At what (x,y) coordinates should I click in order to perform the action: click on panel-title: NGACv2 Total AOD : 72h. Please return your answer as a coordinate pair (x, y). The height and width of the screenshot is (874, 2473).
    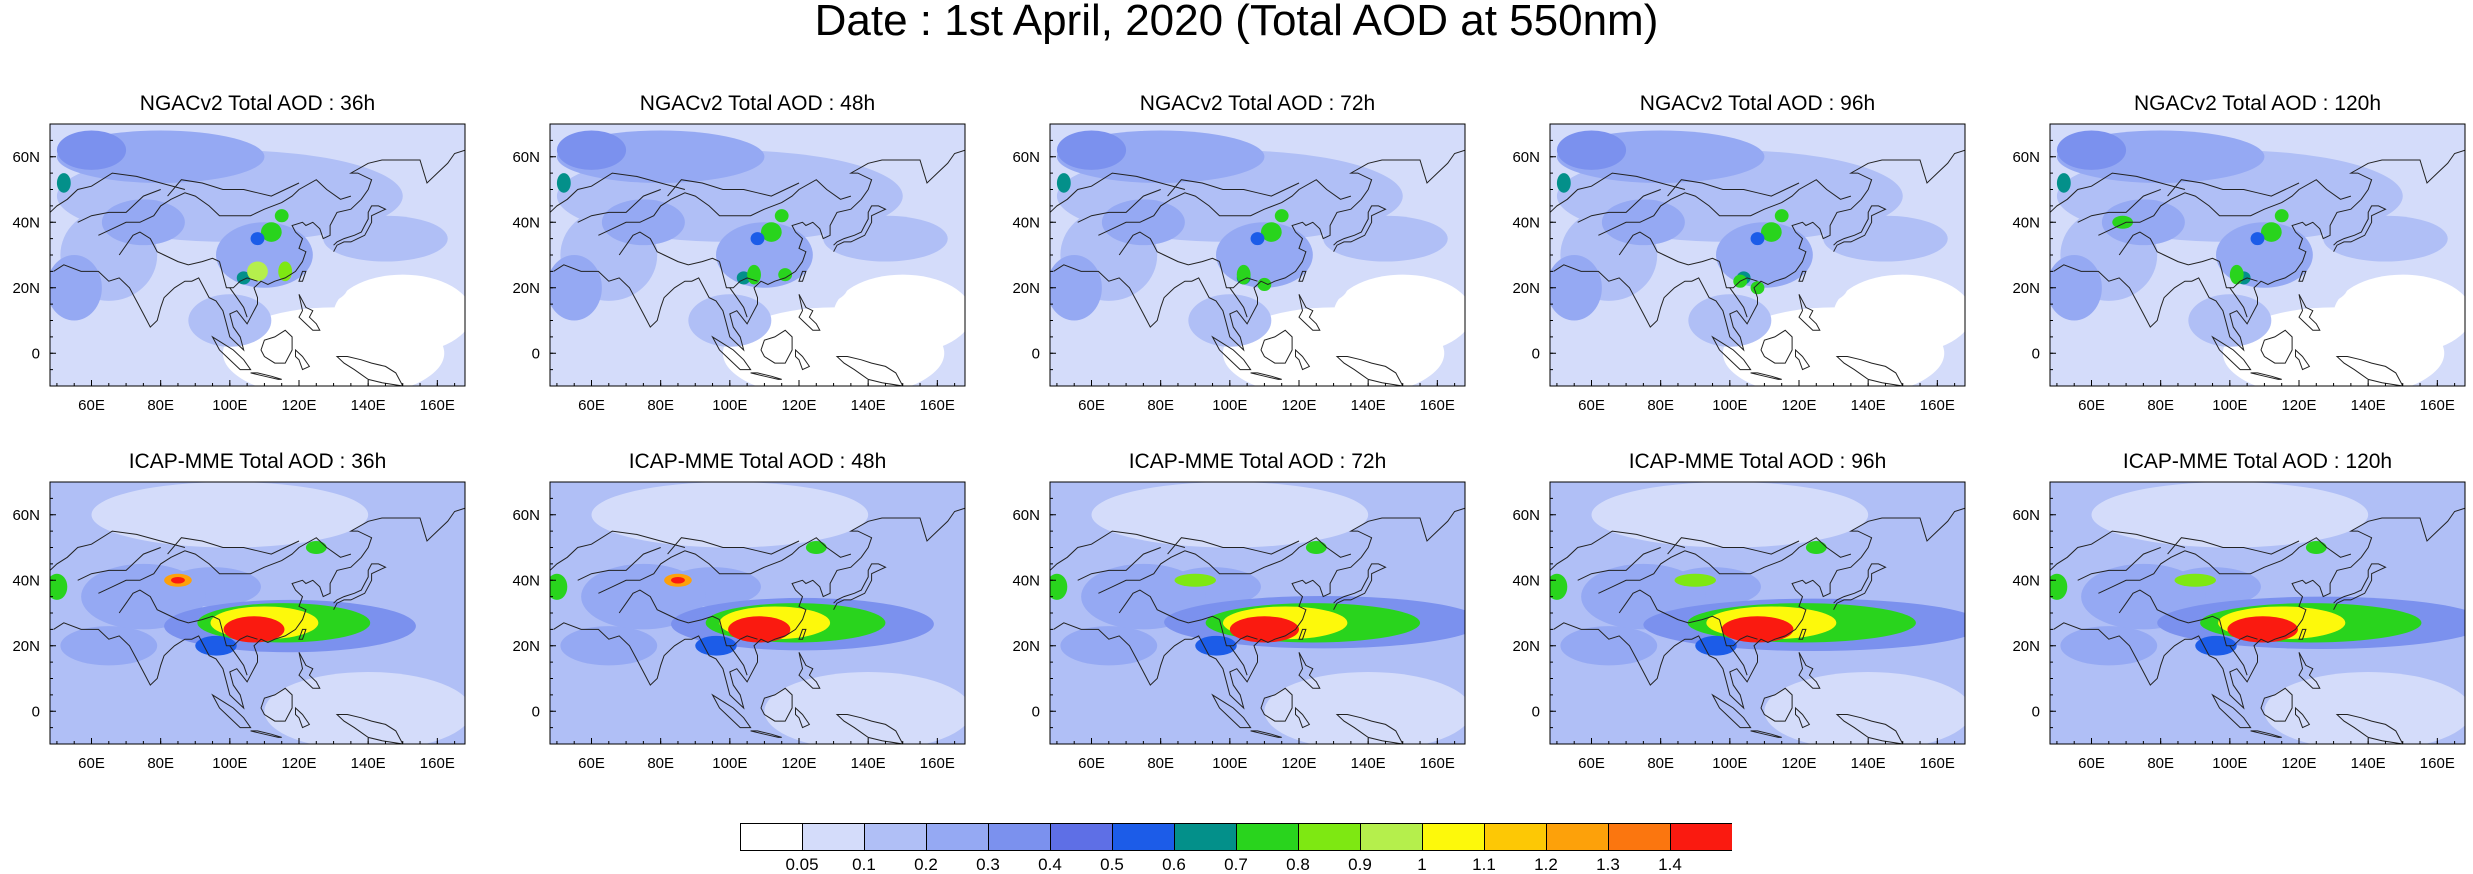
    Looking at the image, I should click on (1257, 103).